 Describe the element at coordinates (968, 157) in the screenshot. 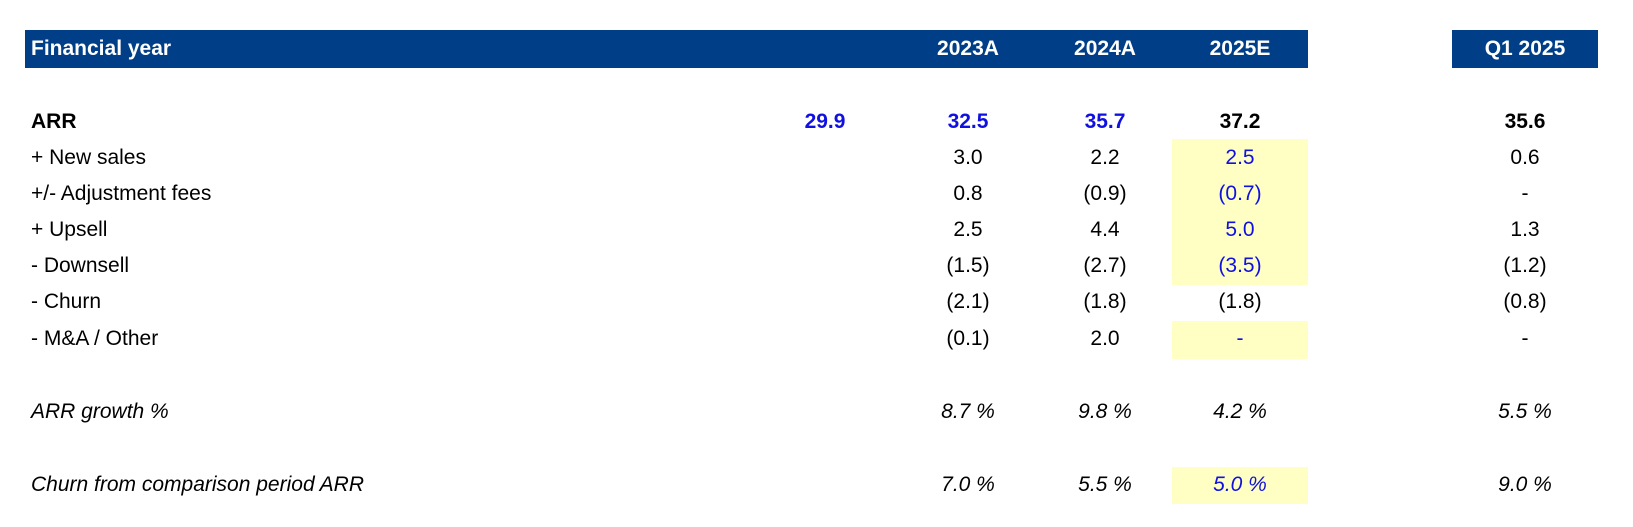

I see `cell-new-sales-2023a: 3.0` at that location.